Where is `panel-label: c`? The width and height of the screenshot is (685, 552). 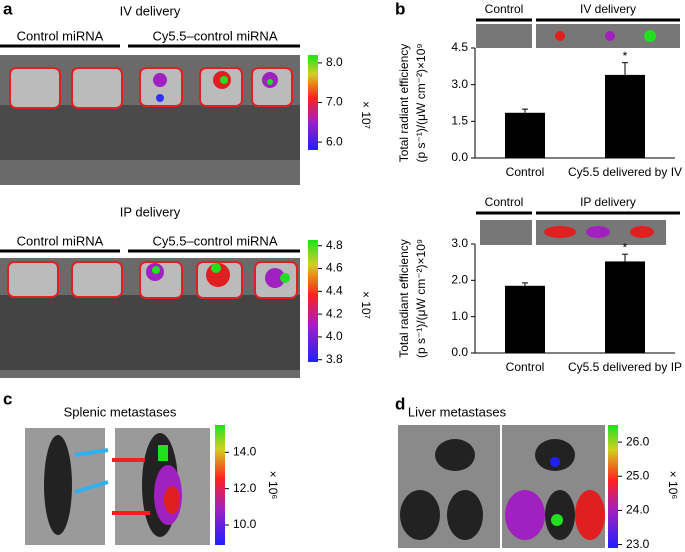 panel-label: c is located at coordinates (7, 398).